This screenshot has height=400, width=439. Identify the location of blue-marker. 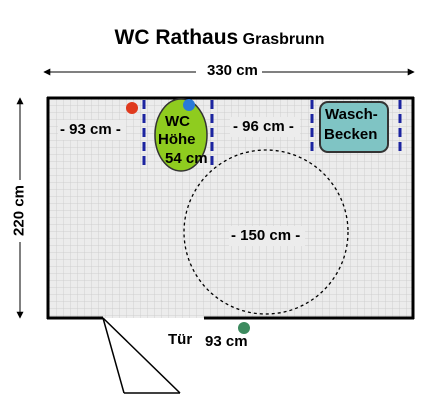
(189, 105).